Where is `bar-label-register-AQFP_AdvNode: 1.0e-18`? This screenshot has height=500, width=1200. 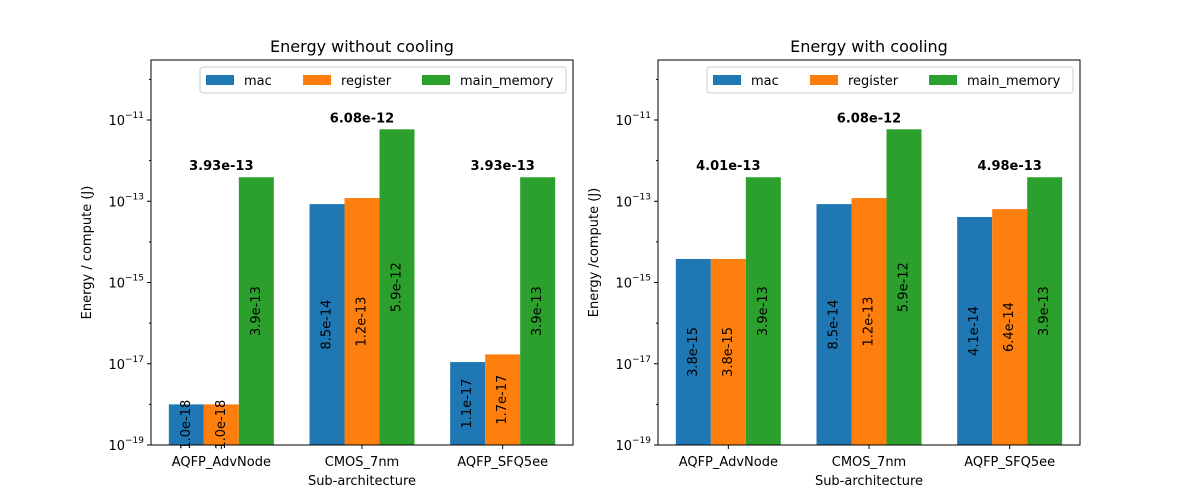
bar-label-register-AQFP_AdvNode: 1.0e-18 is located at coordinates (221, 425).